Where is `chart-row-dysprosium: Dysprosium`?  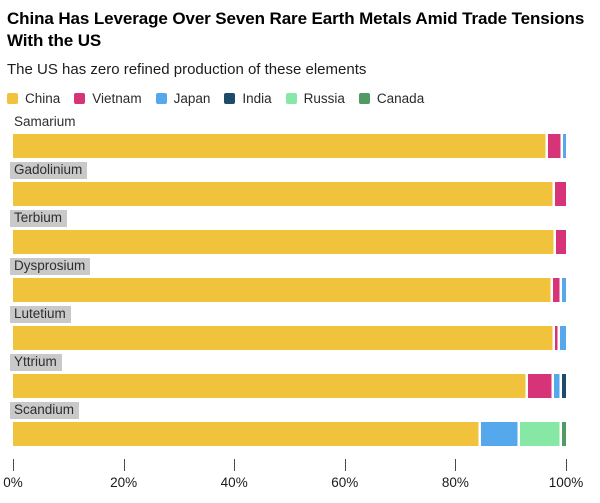 chart-row-dysprosium: Dysprosium is located at coordinates (288, 281).